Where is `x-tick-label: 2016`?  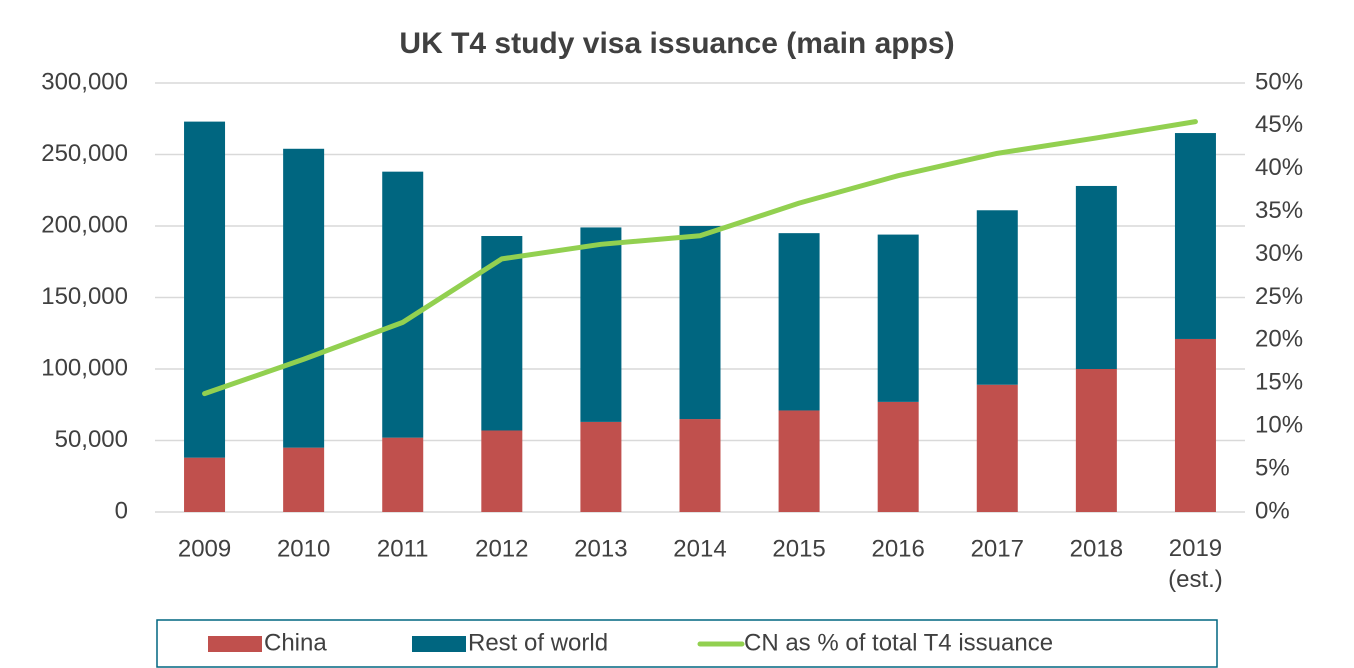 x-tick-label: 2016 is located at coordinates (897, 548).